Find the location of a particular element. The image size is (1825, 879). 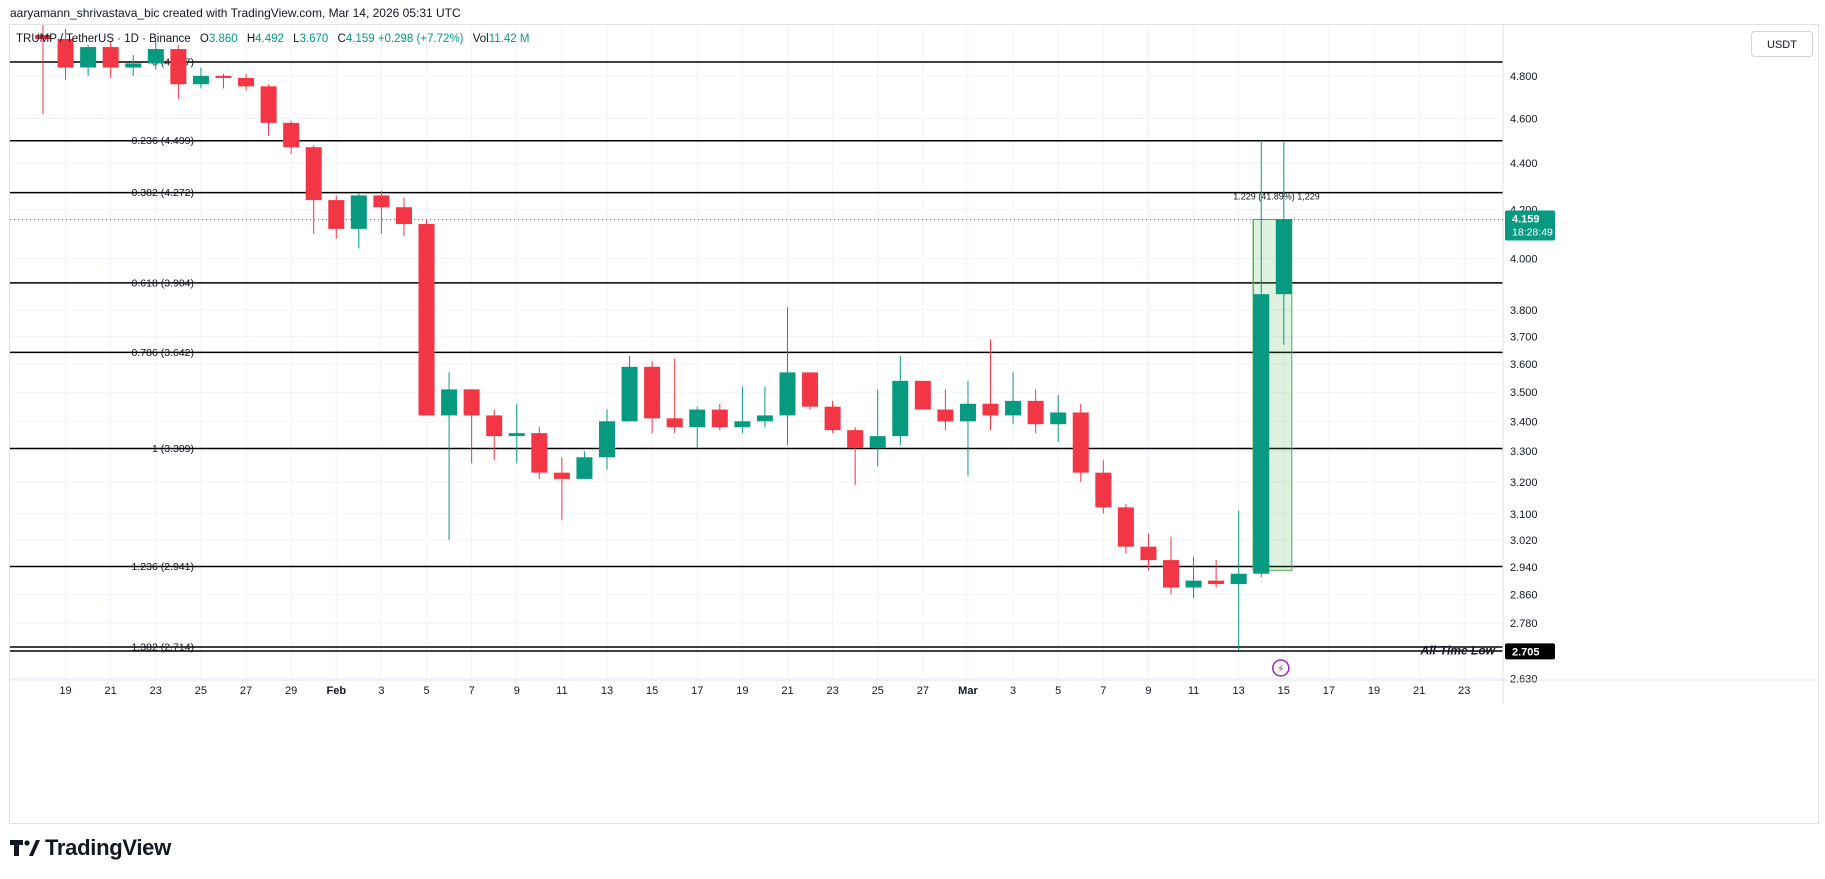

last-price-label: 4.159 is located at coordinates (1526, 219).